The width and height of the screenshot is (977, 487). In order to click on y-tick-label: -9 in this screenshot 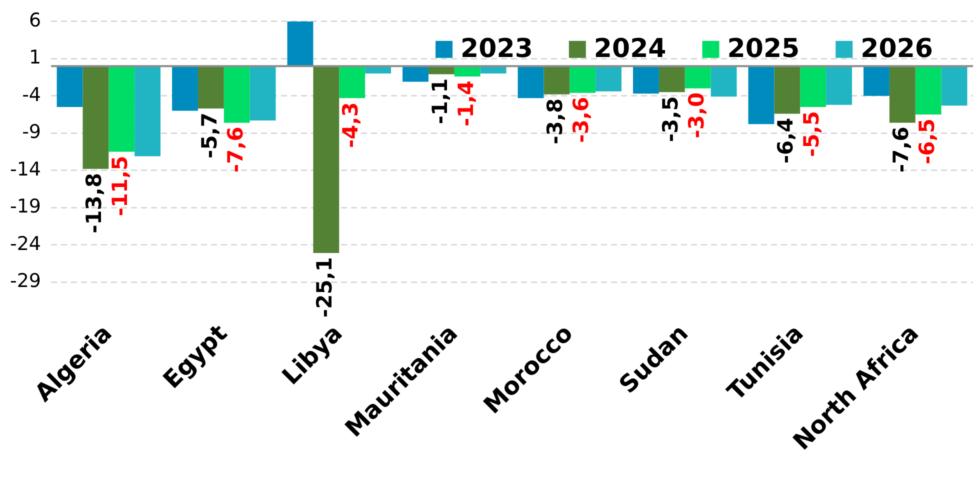, I will do `click(32, 132)`.